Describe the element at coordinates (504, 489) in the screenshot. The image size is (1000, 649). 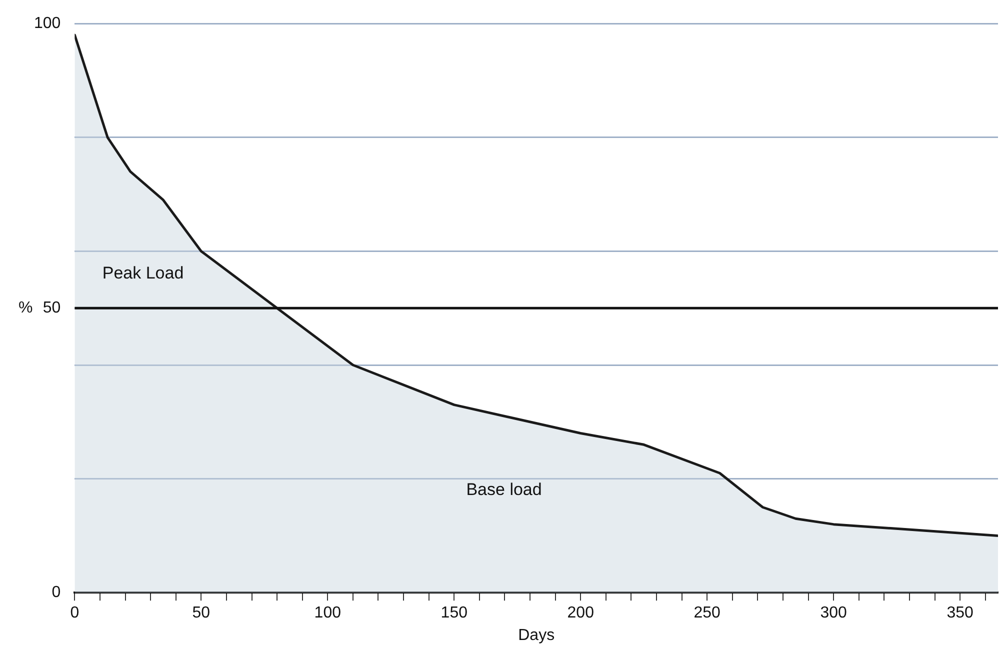
I see `annotation: Base load` at that location.